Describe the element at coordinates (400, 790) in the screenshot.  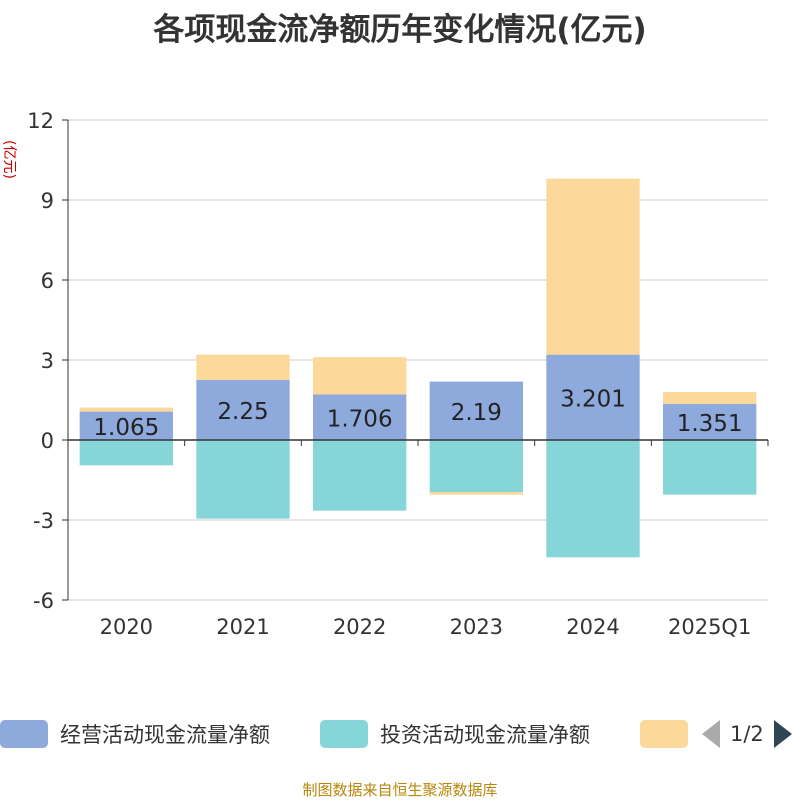
I see `source-note: 制图数据来自恒生聚源数据库` at that location.